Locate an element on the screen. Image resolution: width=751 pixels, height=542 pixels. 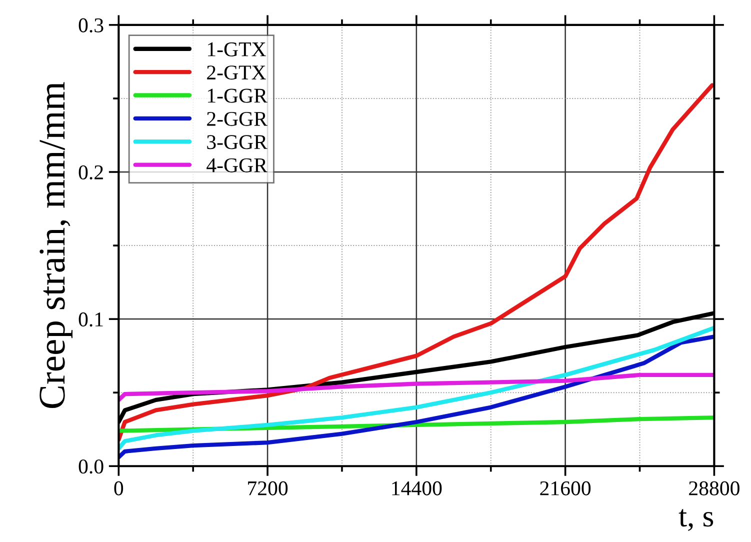
y-axis-title: Creep strain, mm/mm is located at coordinates (56, 245).